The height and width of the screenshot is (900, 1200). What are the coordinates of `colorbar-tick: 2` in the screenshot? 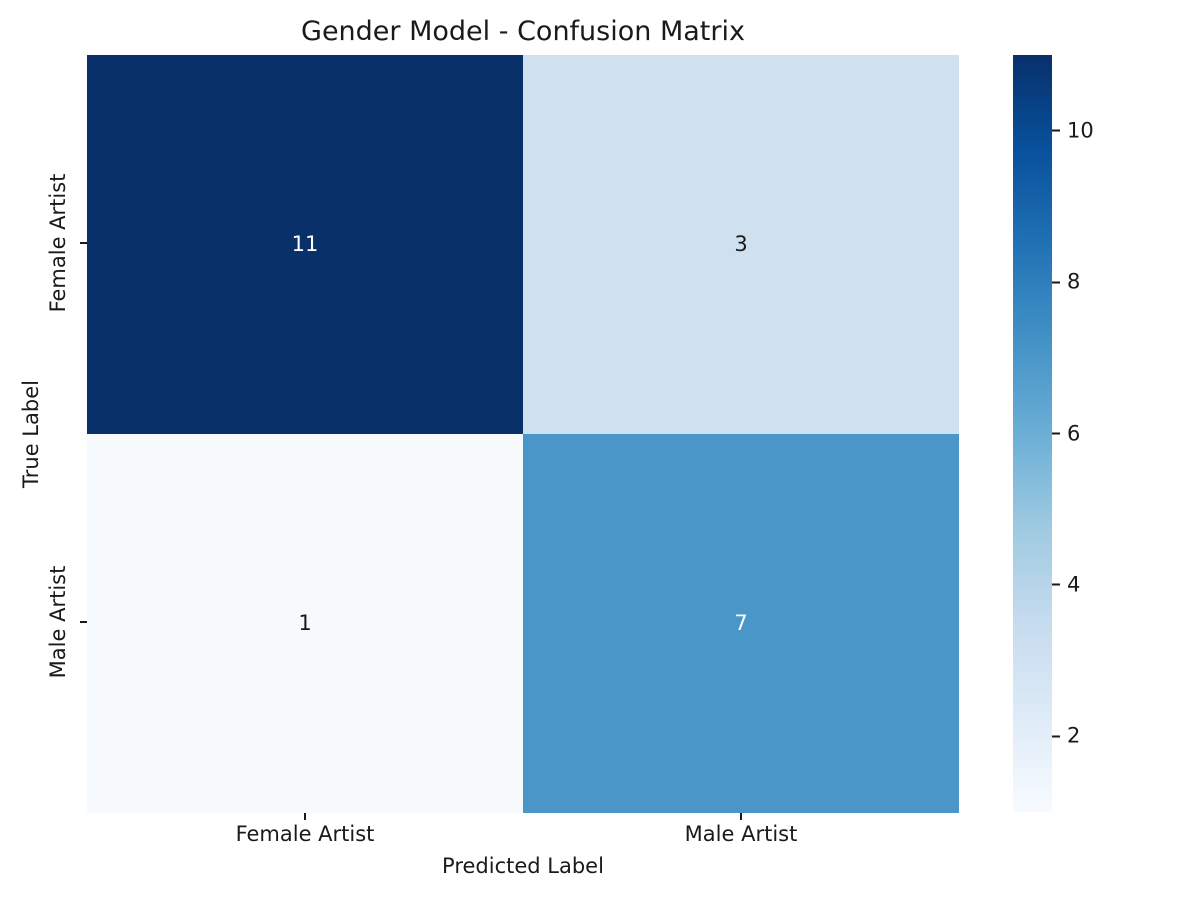 It's located at (1066, 735).